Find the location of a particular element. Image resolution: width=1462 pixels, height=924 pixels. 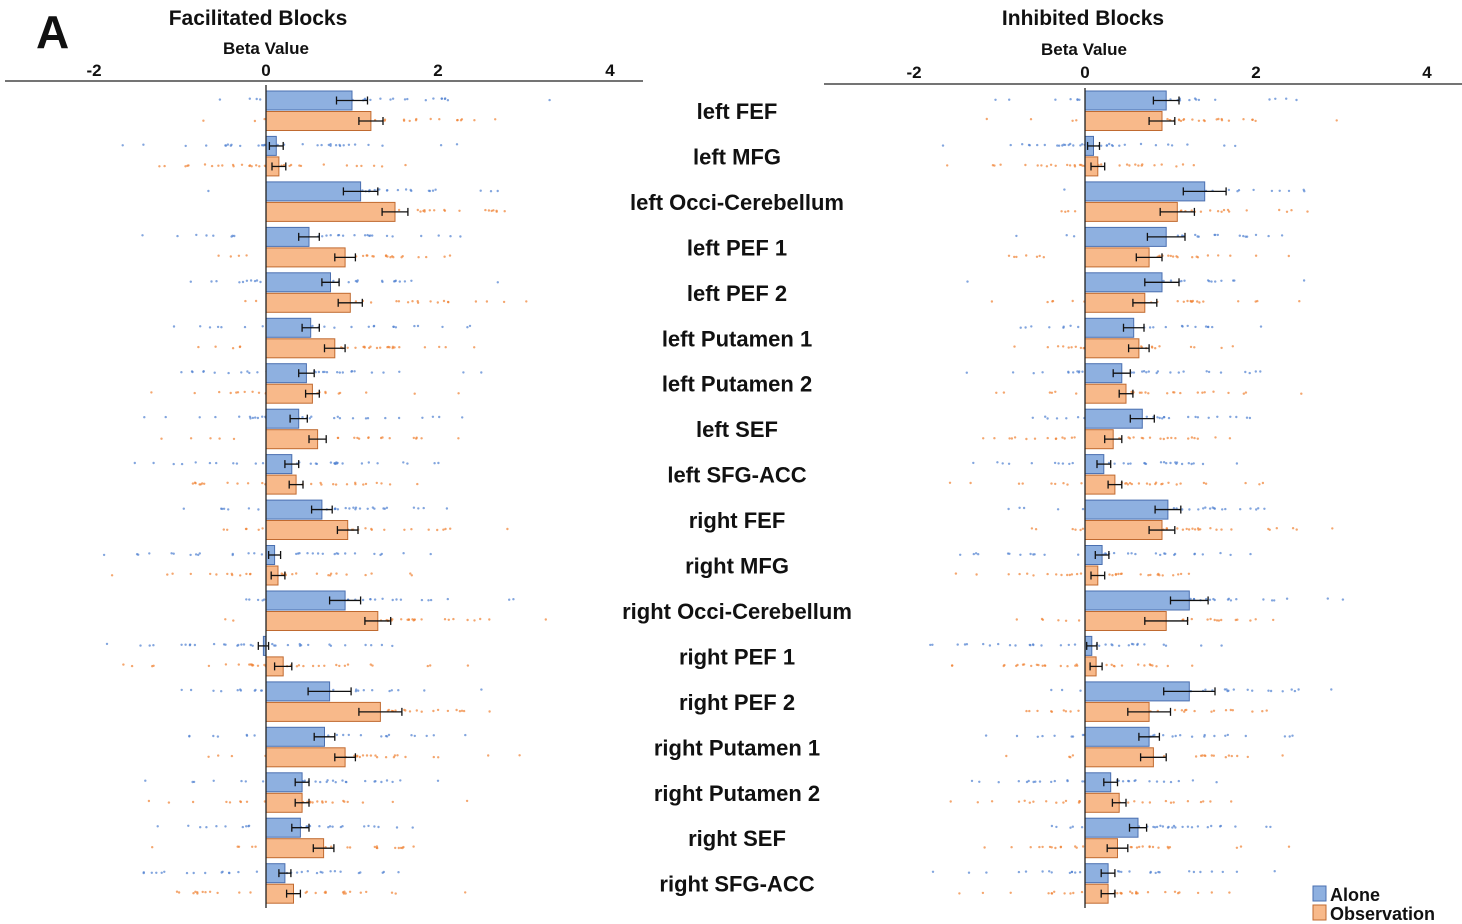

x-tick-label: 0 is located at coordinates (1084, 72).